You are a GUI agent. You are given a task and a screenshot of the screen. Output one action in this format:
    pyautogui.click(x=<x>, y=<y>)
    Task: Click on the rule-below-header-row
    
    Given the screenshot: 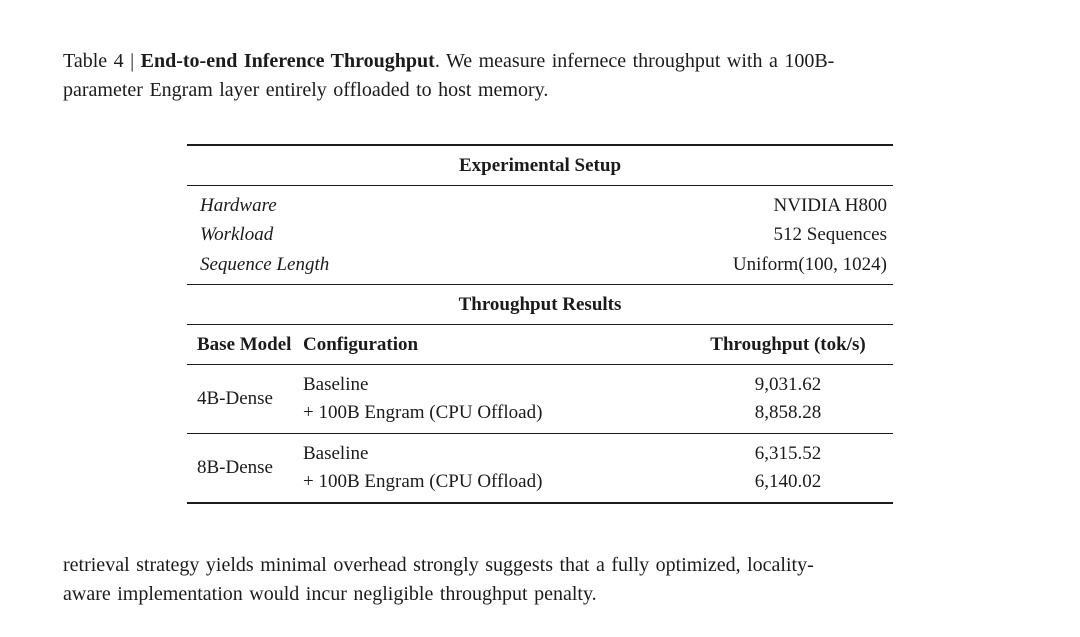 What is the action you would take?
    pyautogui.click(x=540, y=364)
    